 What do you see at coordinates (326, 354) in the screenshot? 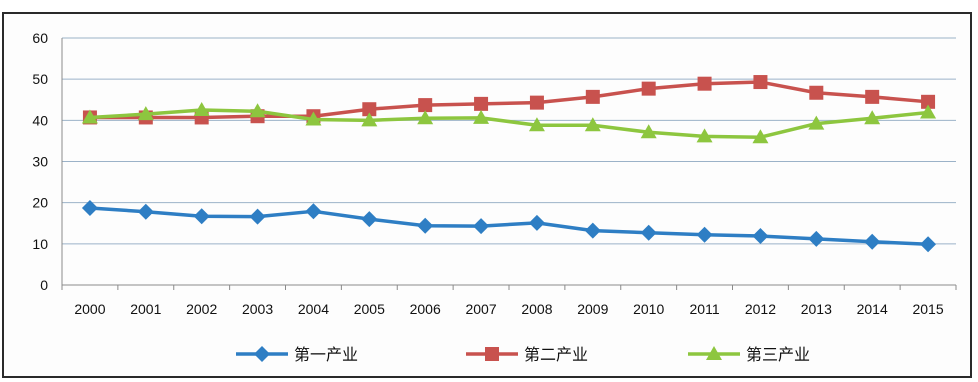
I see `legend-label: 第一产业` at bounding box center [326, 354].